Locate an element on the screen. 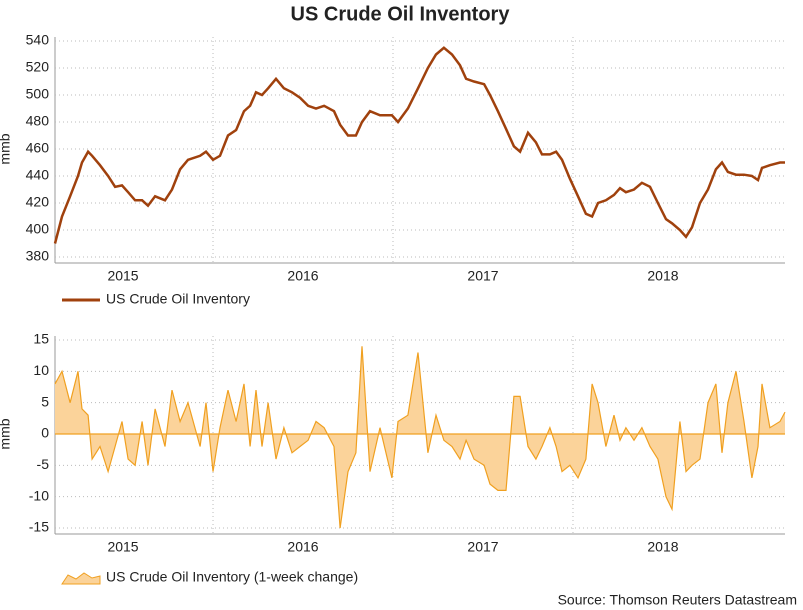 The width and height of the screenshot is (803, 610). legend-label: US Crude Oil Inventory is located at coordinates (178, 299).